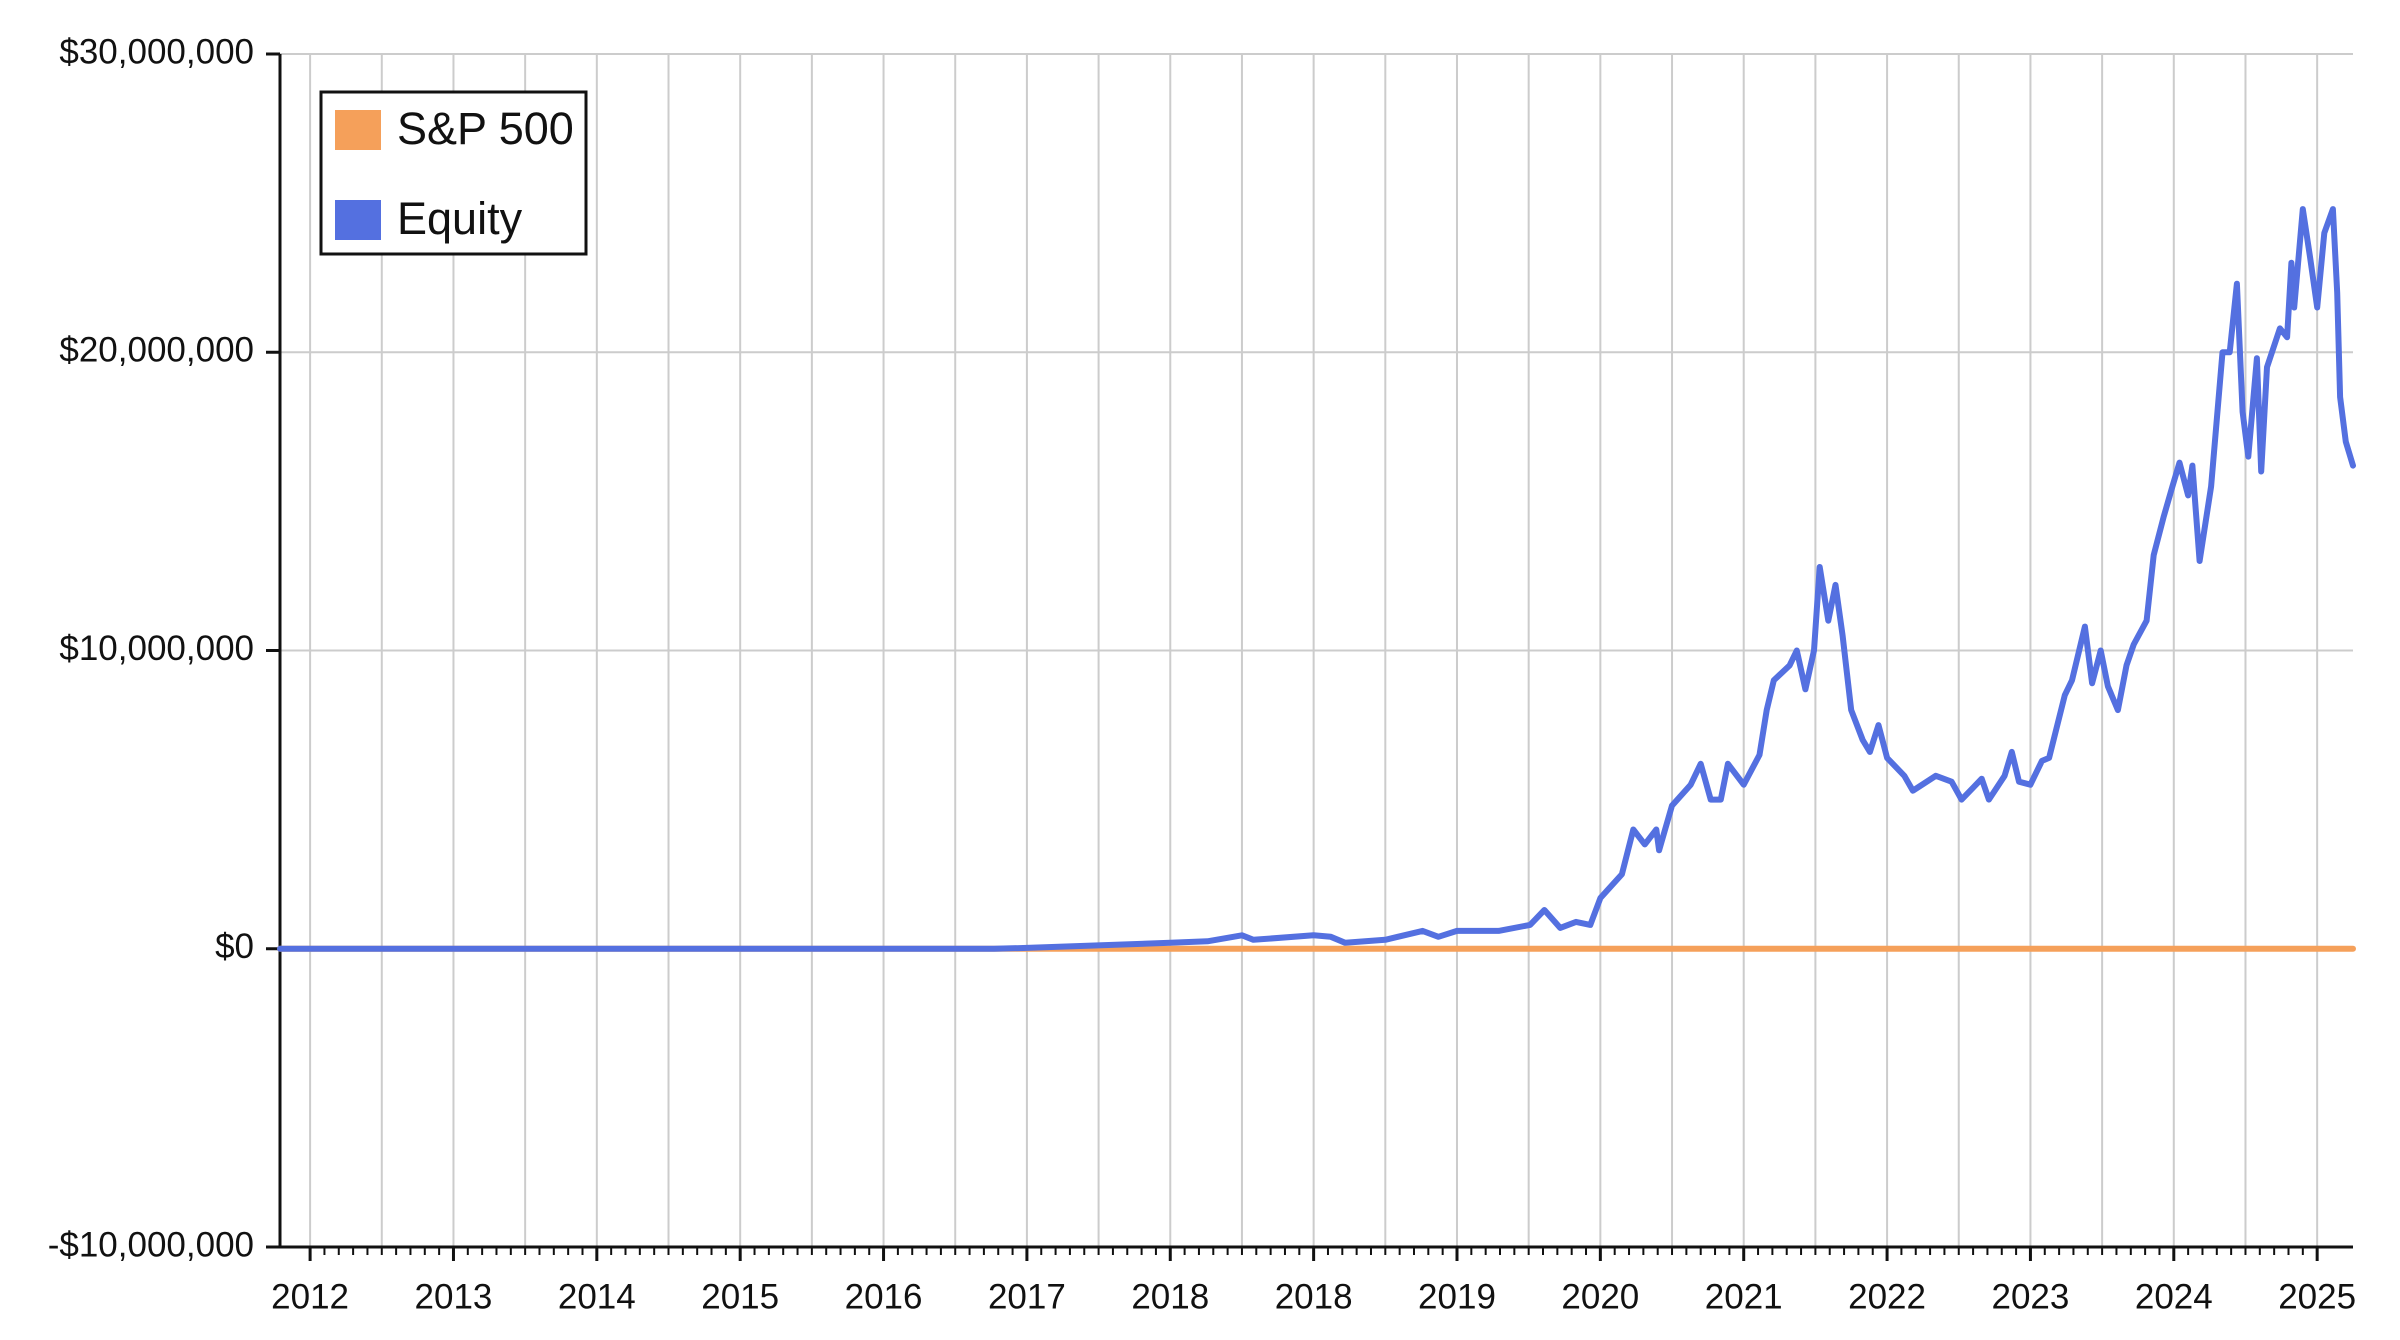 Image resolution: width=2400 pixels, height=1340 pixels. What do you see at coordinates (597, 1296) in the screenshot?
I see `x-tick-label: 2014` at bounding box center [597, 1296].